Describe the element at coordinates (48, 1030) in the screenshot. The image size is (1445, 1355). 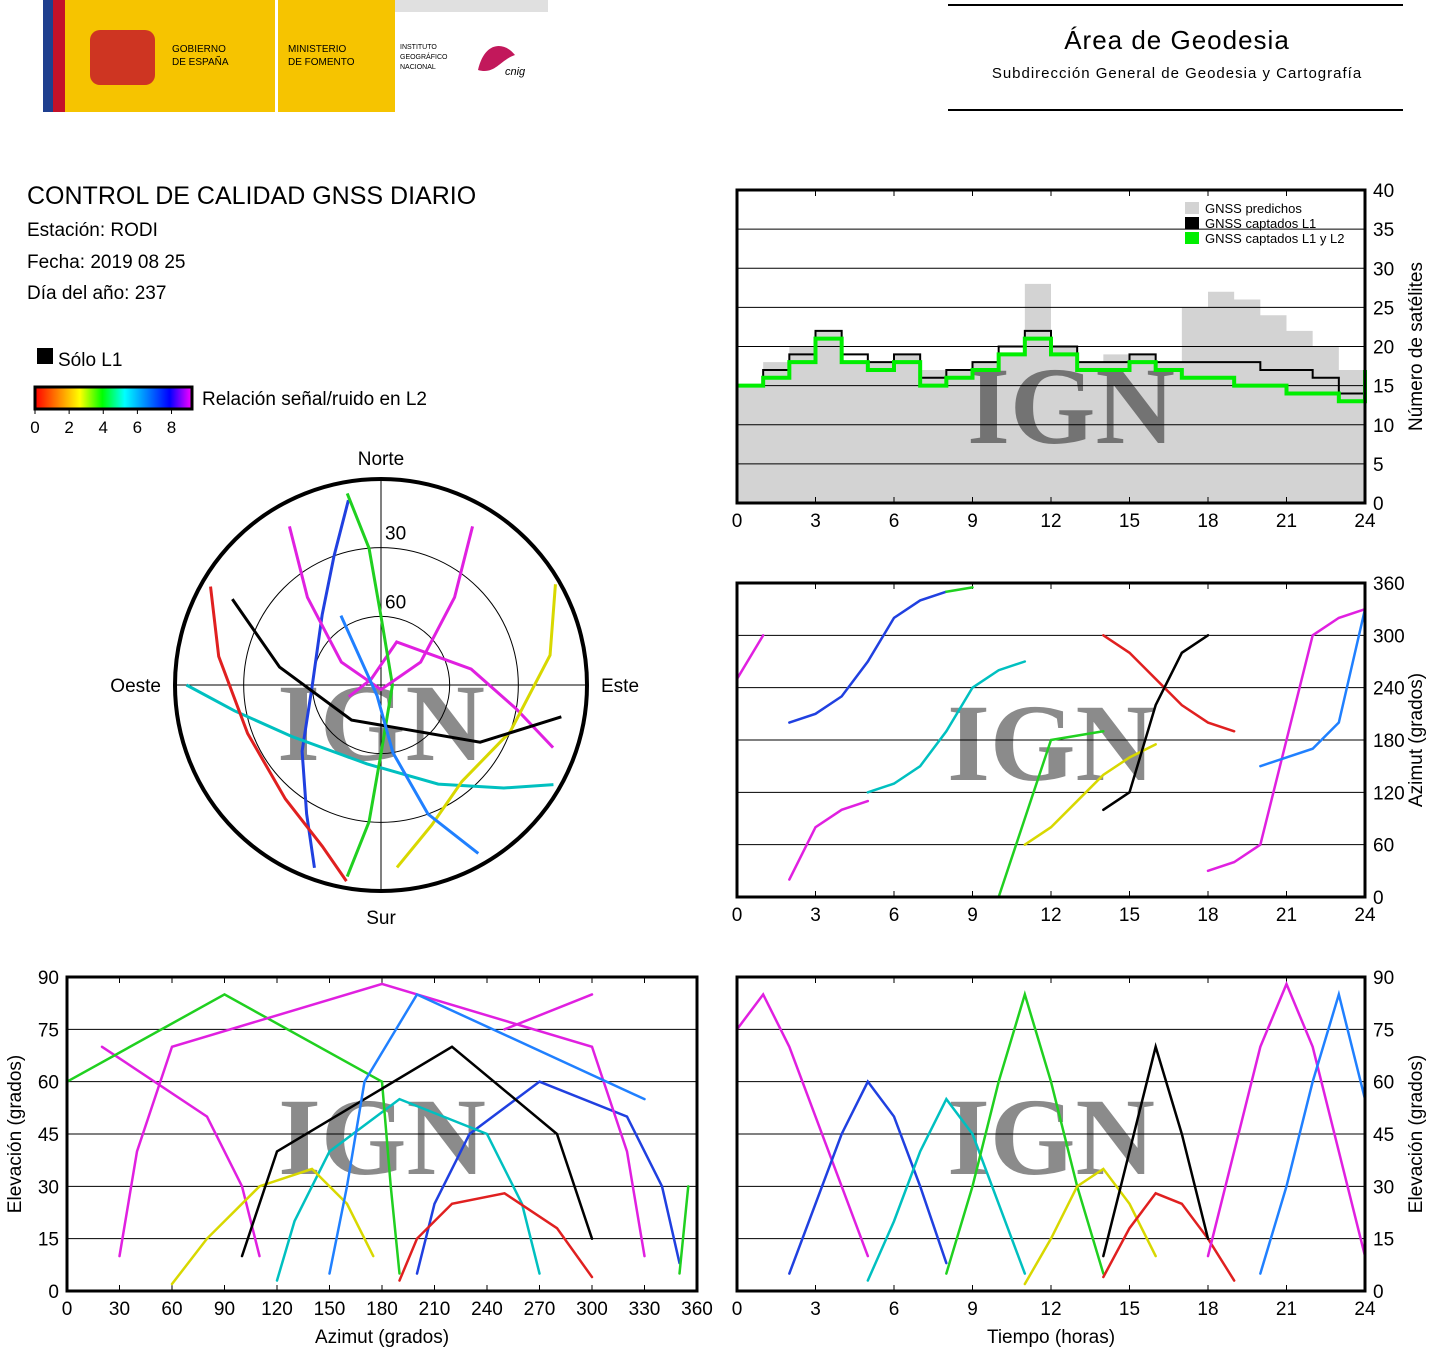
I see `y-tick-label: 75` at that location.